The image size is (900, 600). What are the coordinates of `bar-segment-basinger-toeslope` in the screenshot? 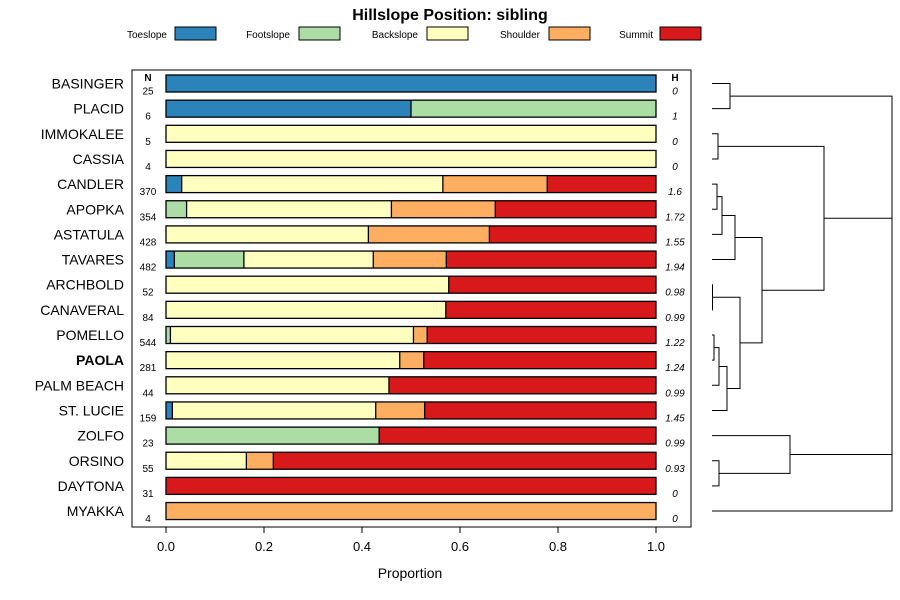 It's located at (411, 83).